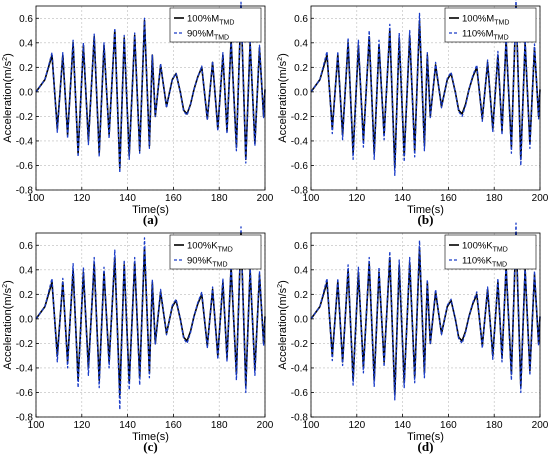  I want to click on legend-name: 90%K, so click(200, 261).